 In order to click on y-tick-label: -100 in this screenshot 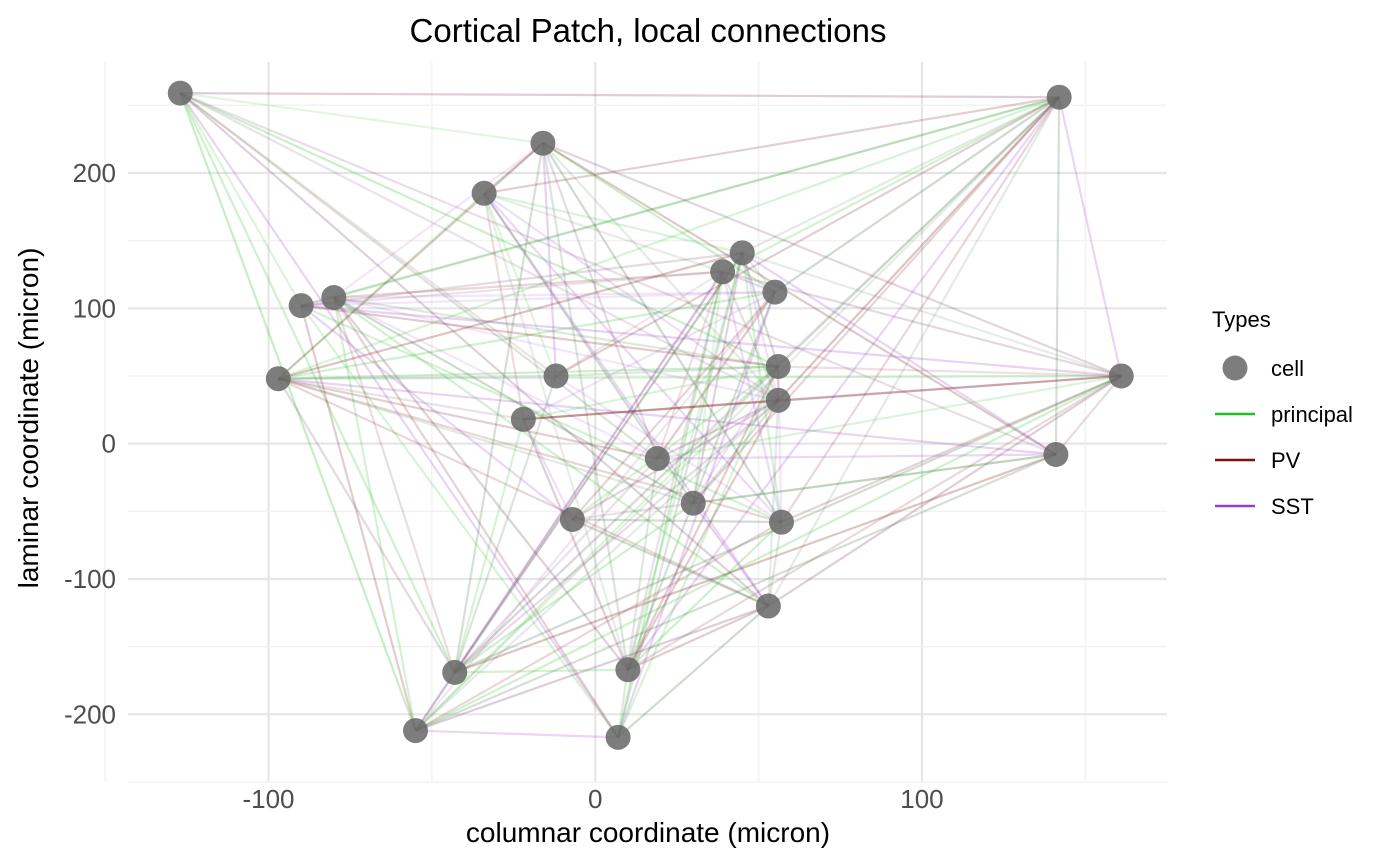, I will do `click(90, 579)`.